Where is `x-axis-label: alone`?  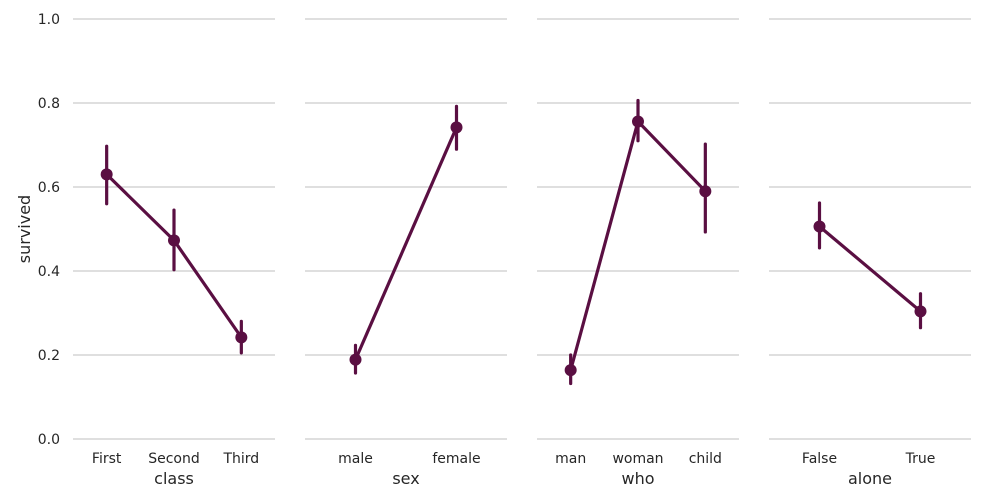
x-axis-label: alone is located at coordinates (870, 478).